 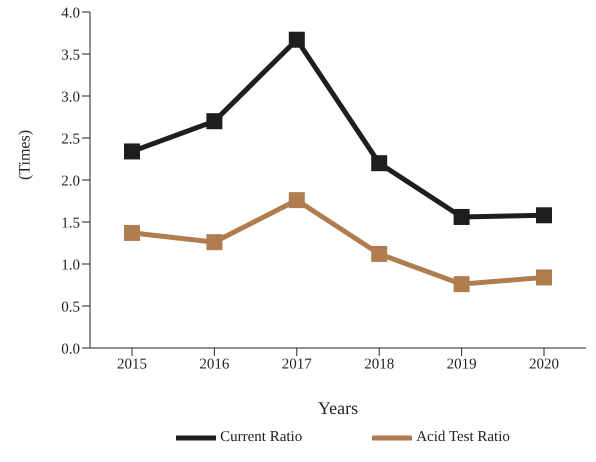 I want to click on y-tick-label: 1.0, so click(x=70, y=265).